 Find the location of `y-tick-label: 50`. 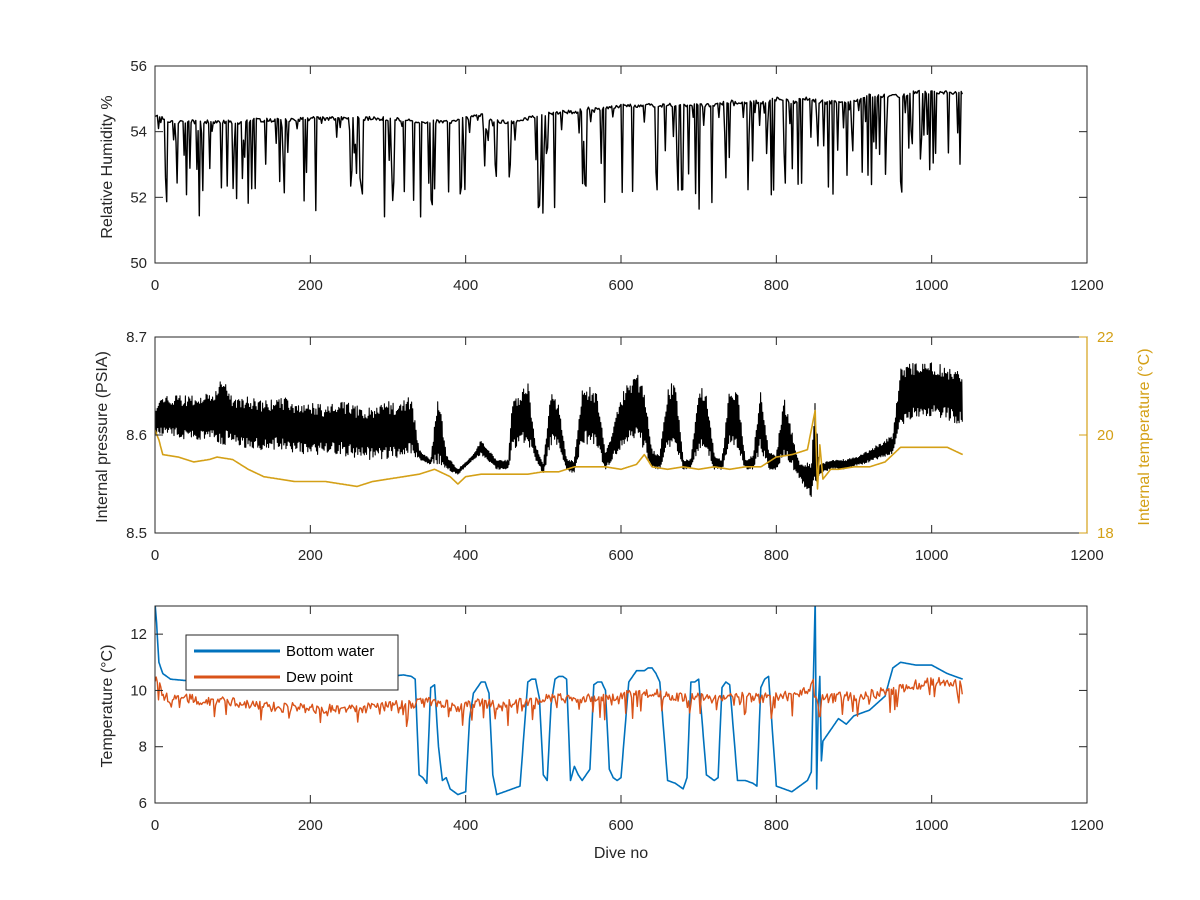

y-tick-label: 50 is located at coordinates (138, 263).